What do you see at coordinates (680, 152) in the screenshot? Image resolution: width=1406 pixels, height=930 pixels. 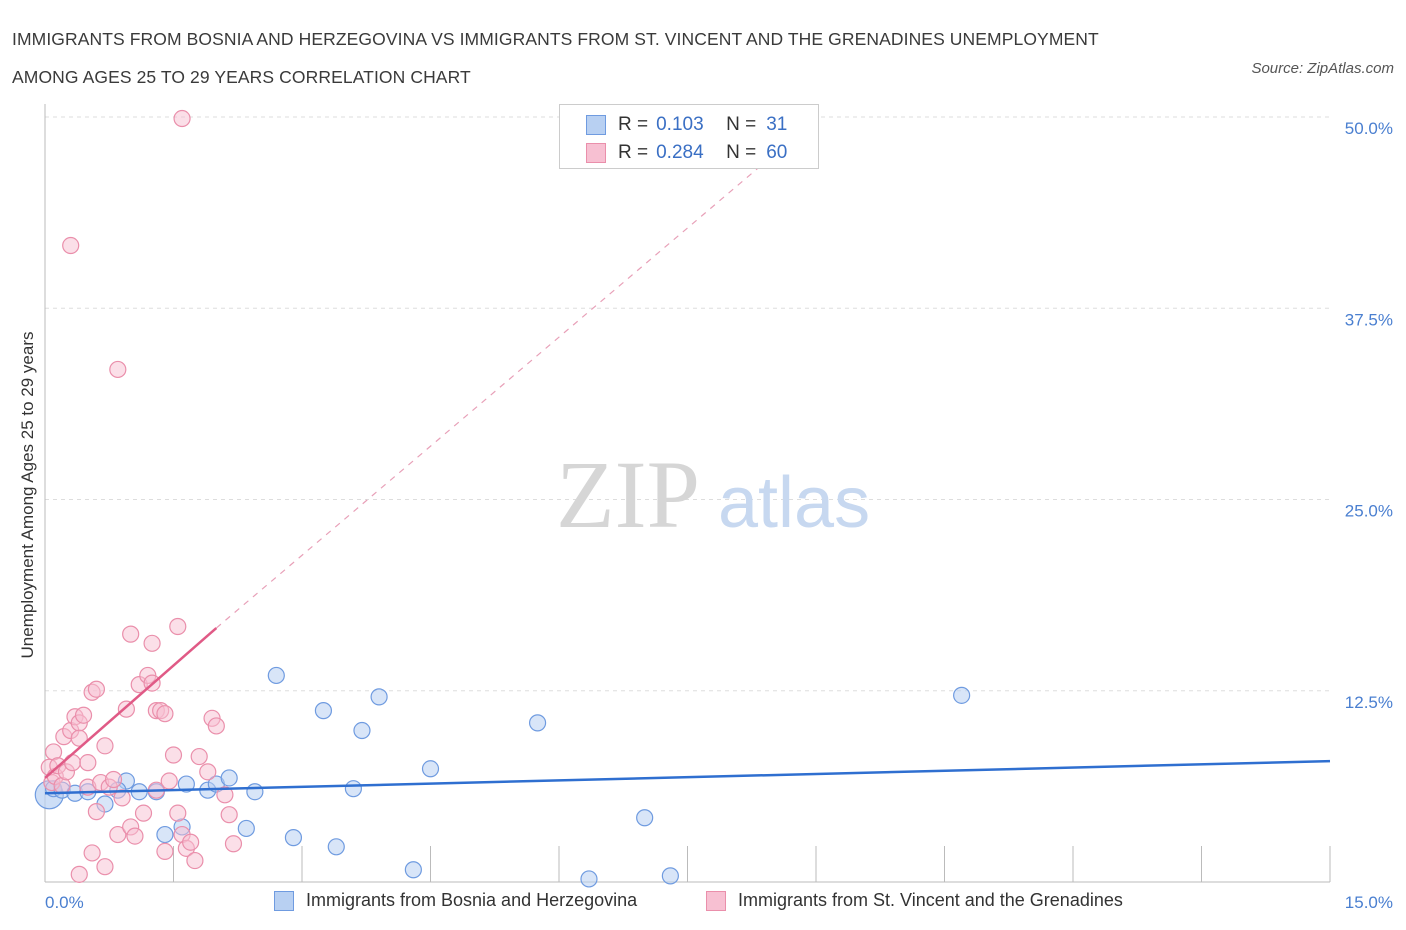 I see `legend-r-value: 0.284` at bounding box center [680, 152].